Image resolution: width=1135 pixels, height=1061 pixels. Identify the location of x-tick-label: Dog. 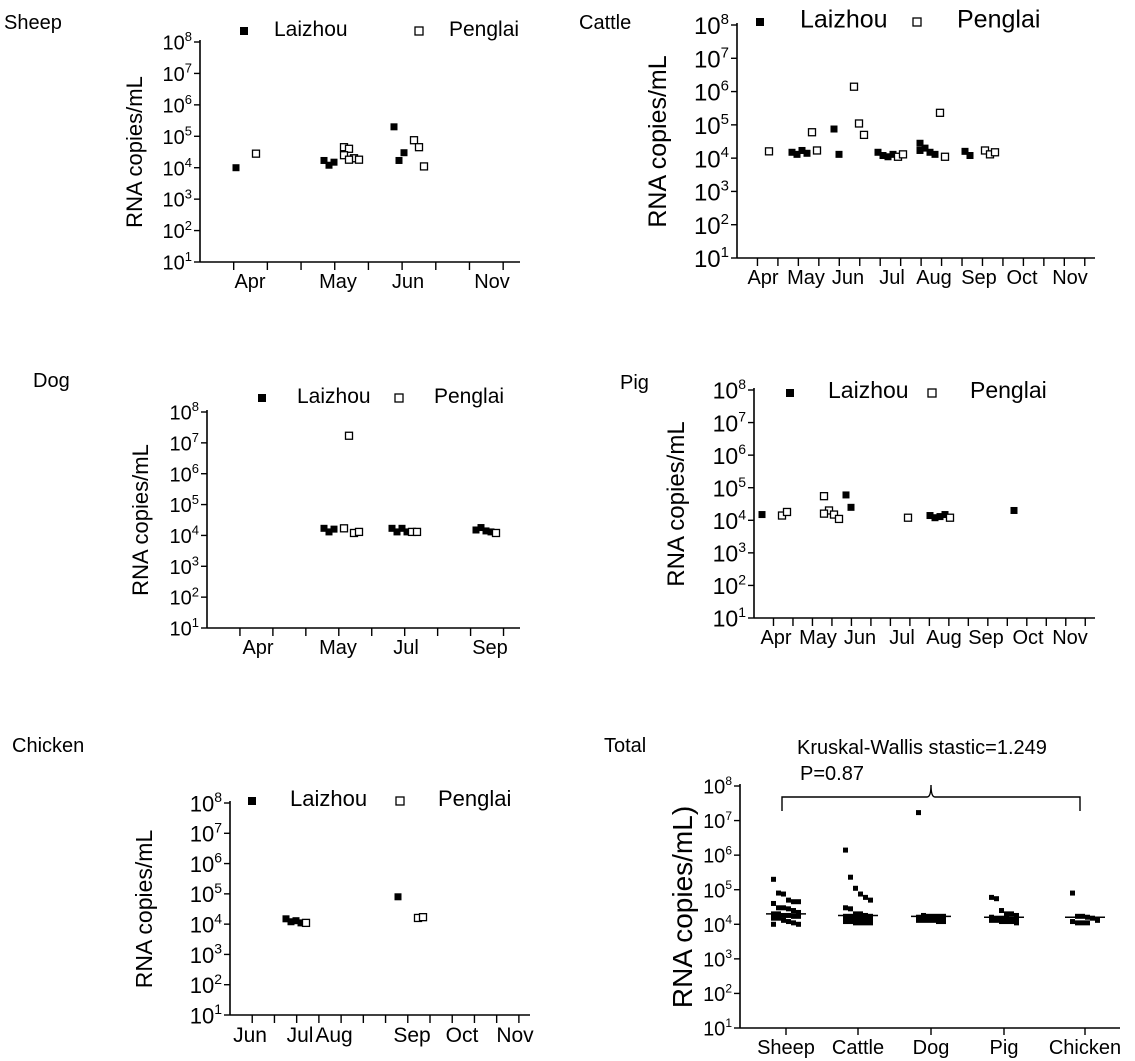
(931, 1048).